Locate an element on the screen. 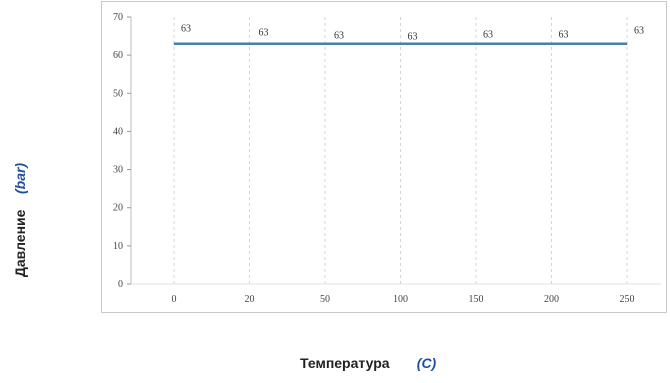  y-axis-label: Давление is located at coordinates (20, 243).